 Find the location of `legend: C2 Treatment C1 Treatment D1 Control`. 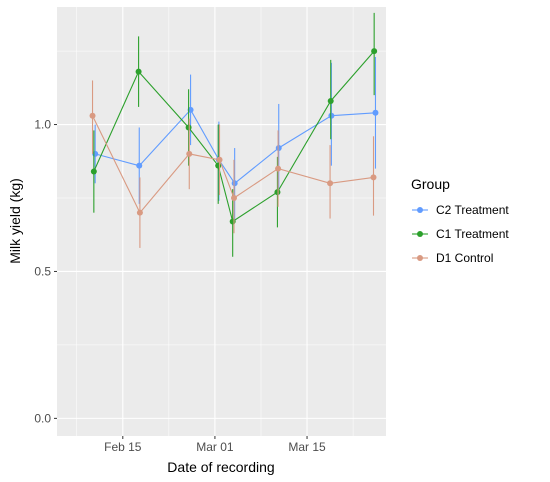

legend: C2 Treatment C1 Treatment D1 Control is located at coordinates (460, 234).